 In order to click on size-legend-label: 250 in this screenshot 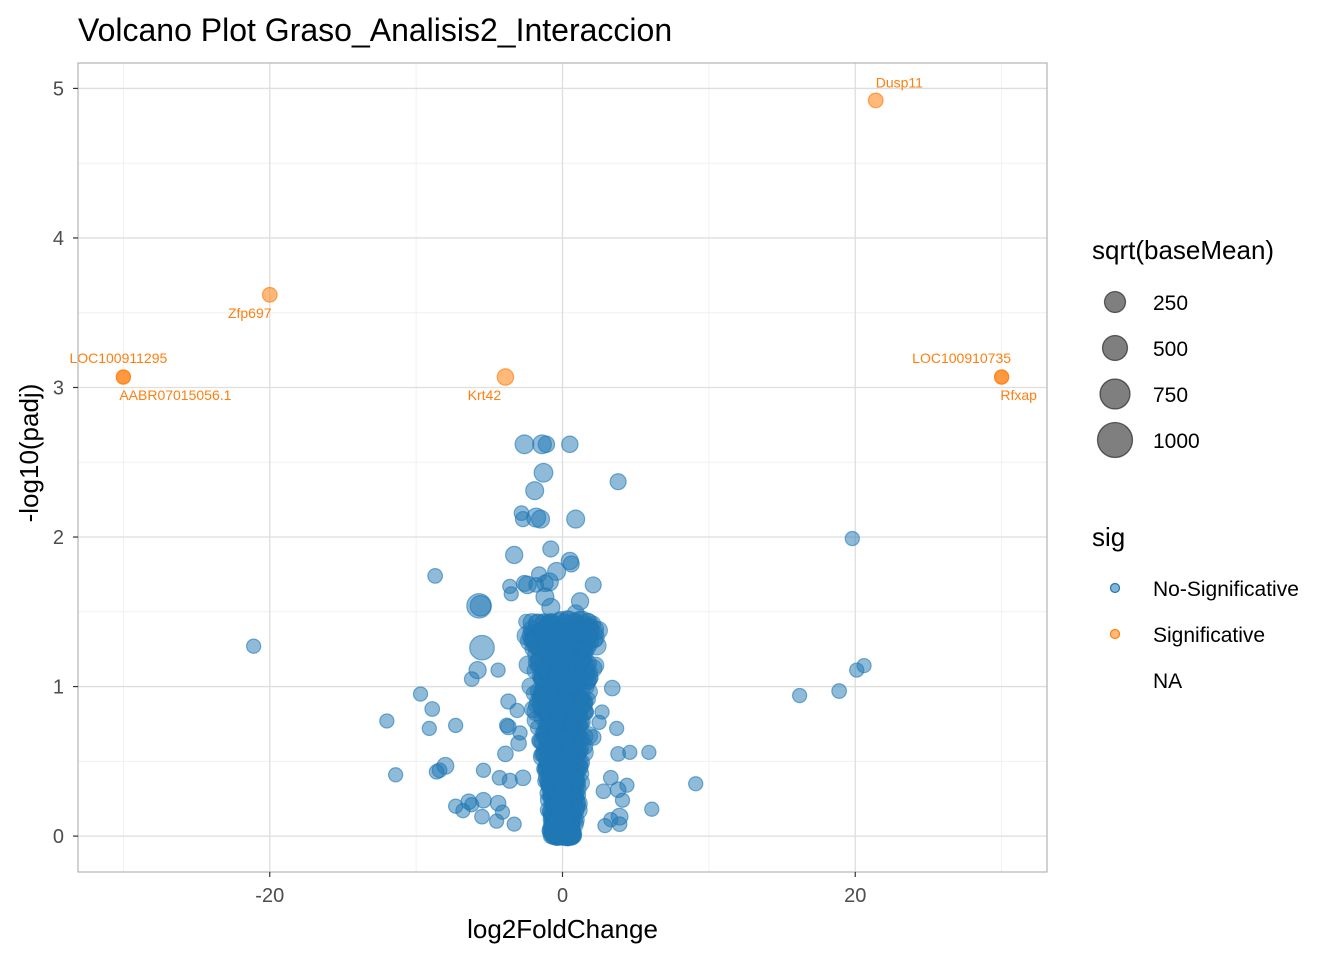, I will do `click(1170, 303)`.